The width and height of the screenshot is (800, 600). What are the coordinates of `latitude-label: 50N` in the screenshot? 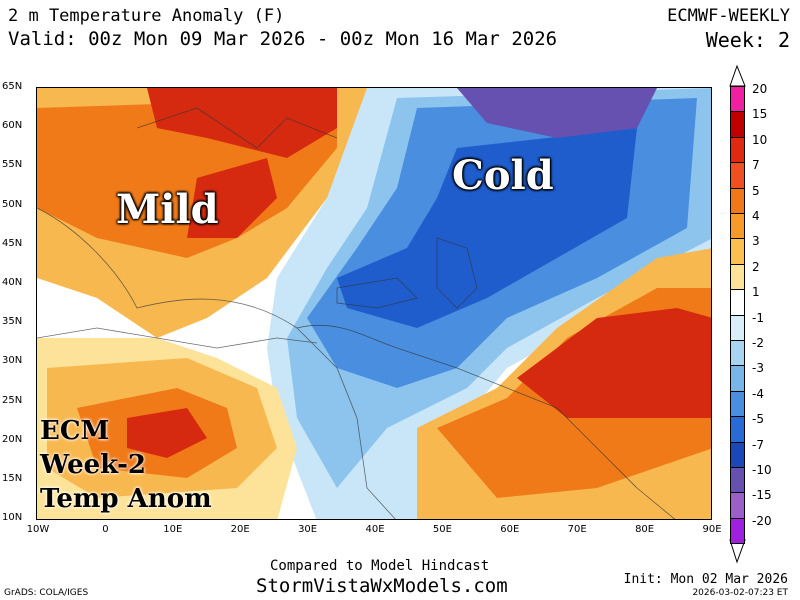 It's located at (12, 204).